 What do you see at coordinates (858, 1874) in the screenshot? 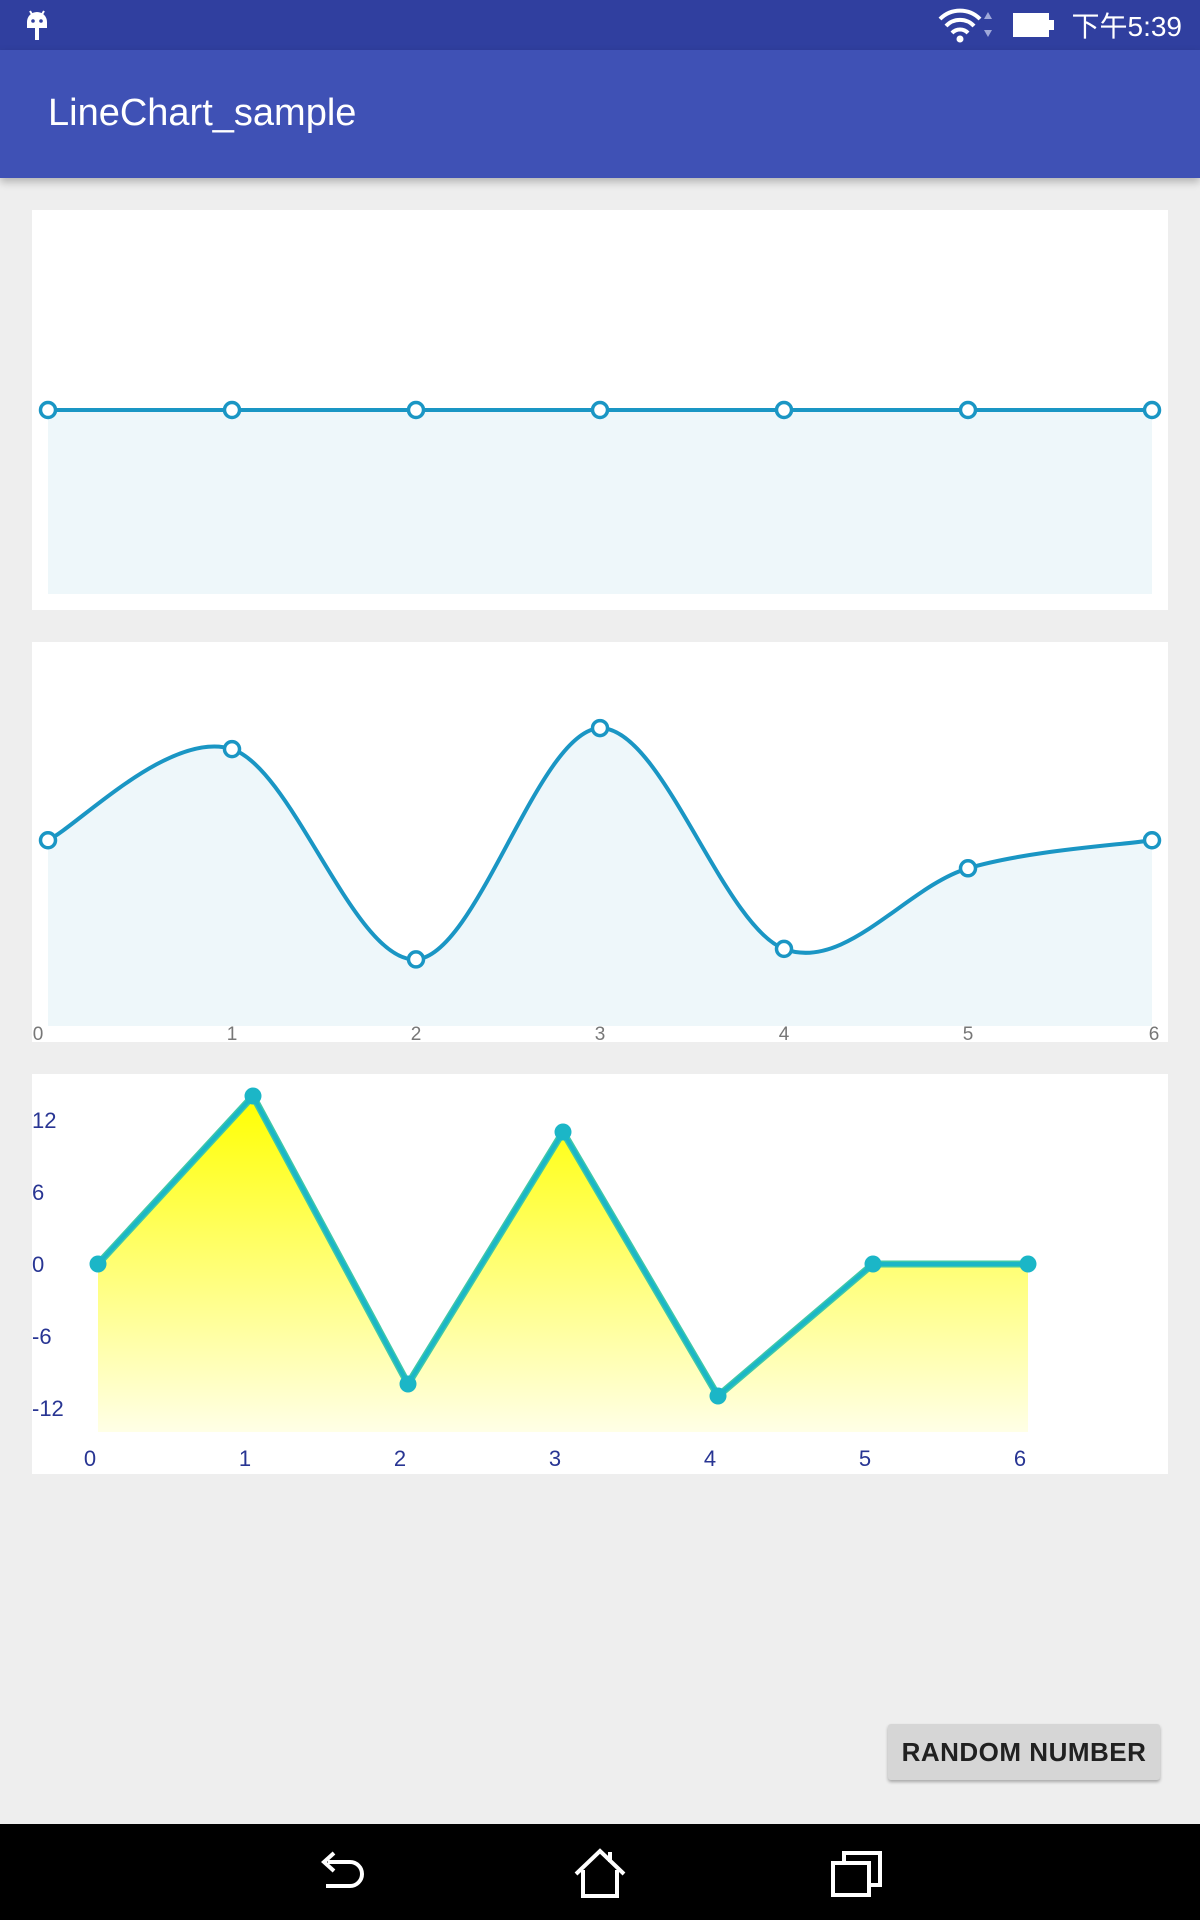
I see `recents-icon` at bounding box center [858, 1874].